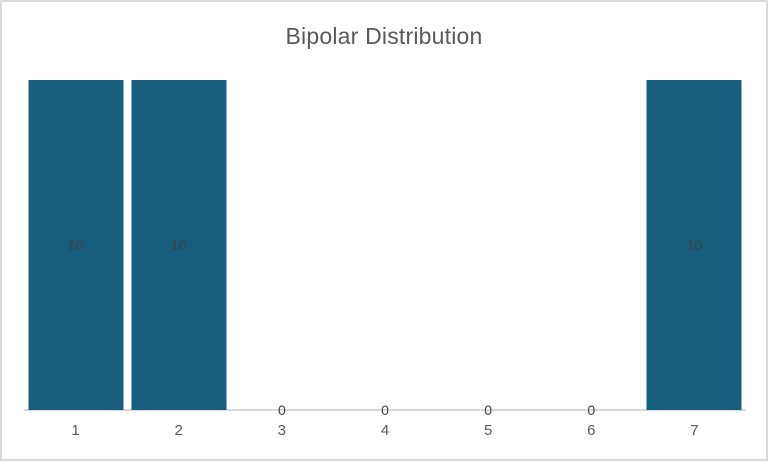 The image size is (768, 461). What do you see at coordinates (75, 430) in the screenshot?
I see `x-tick-label-1: 1` at bounding box center [75, 430].